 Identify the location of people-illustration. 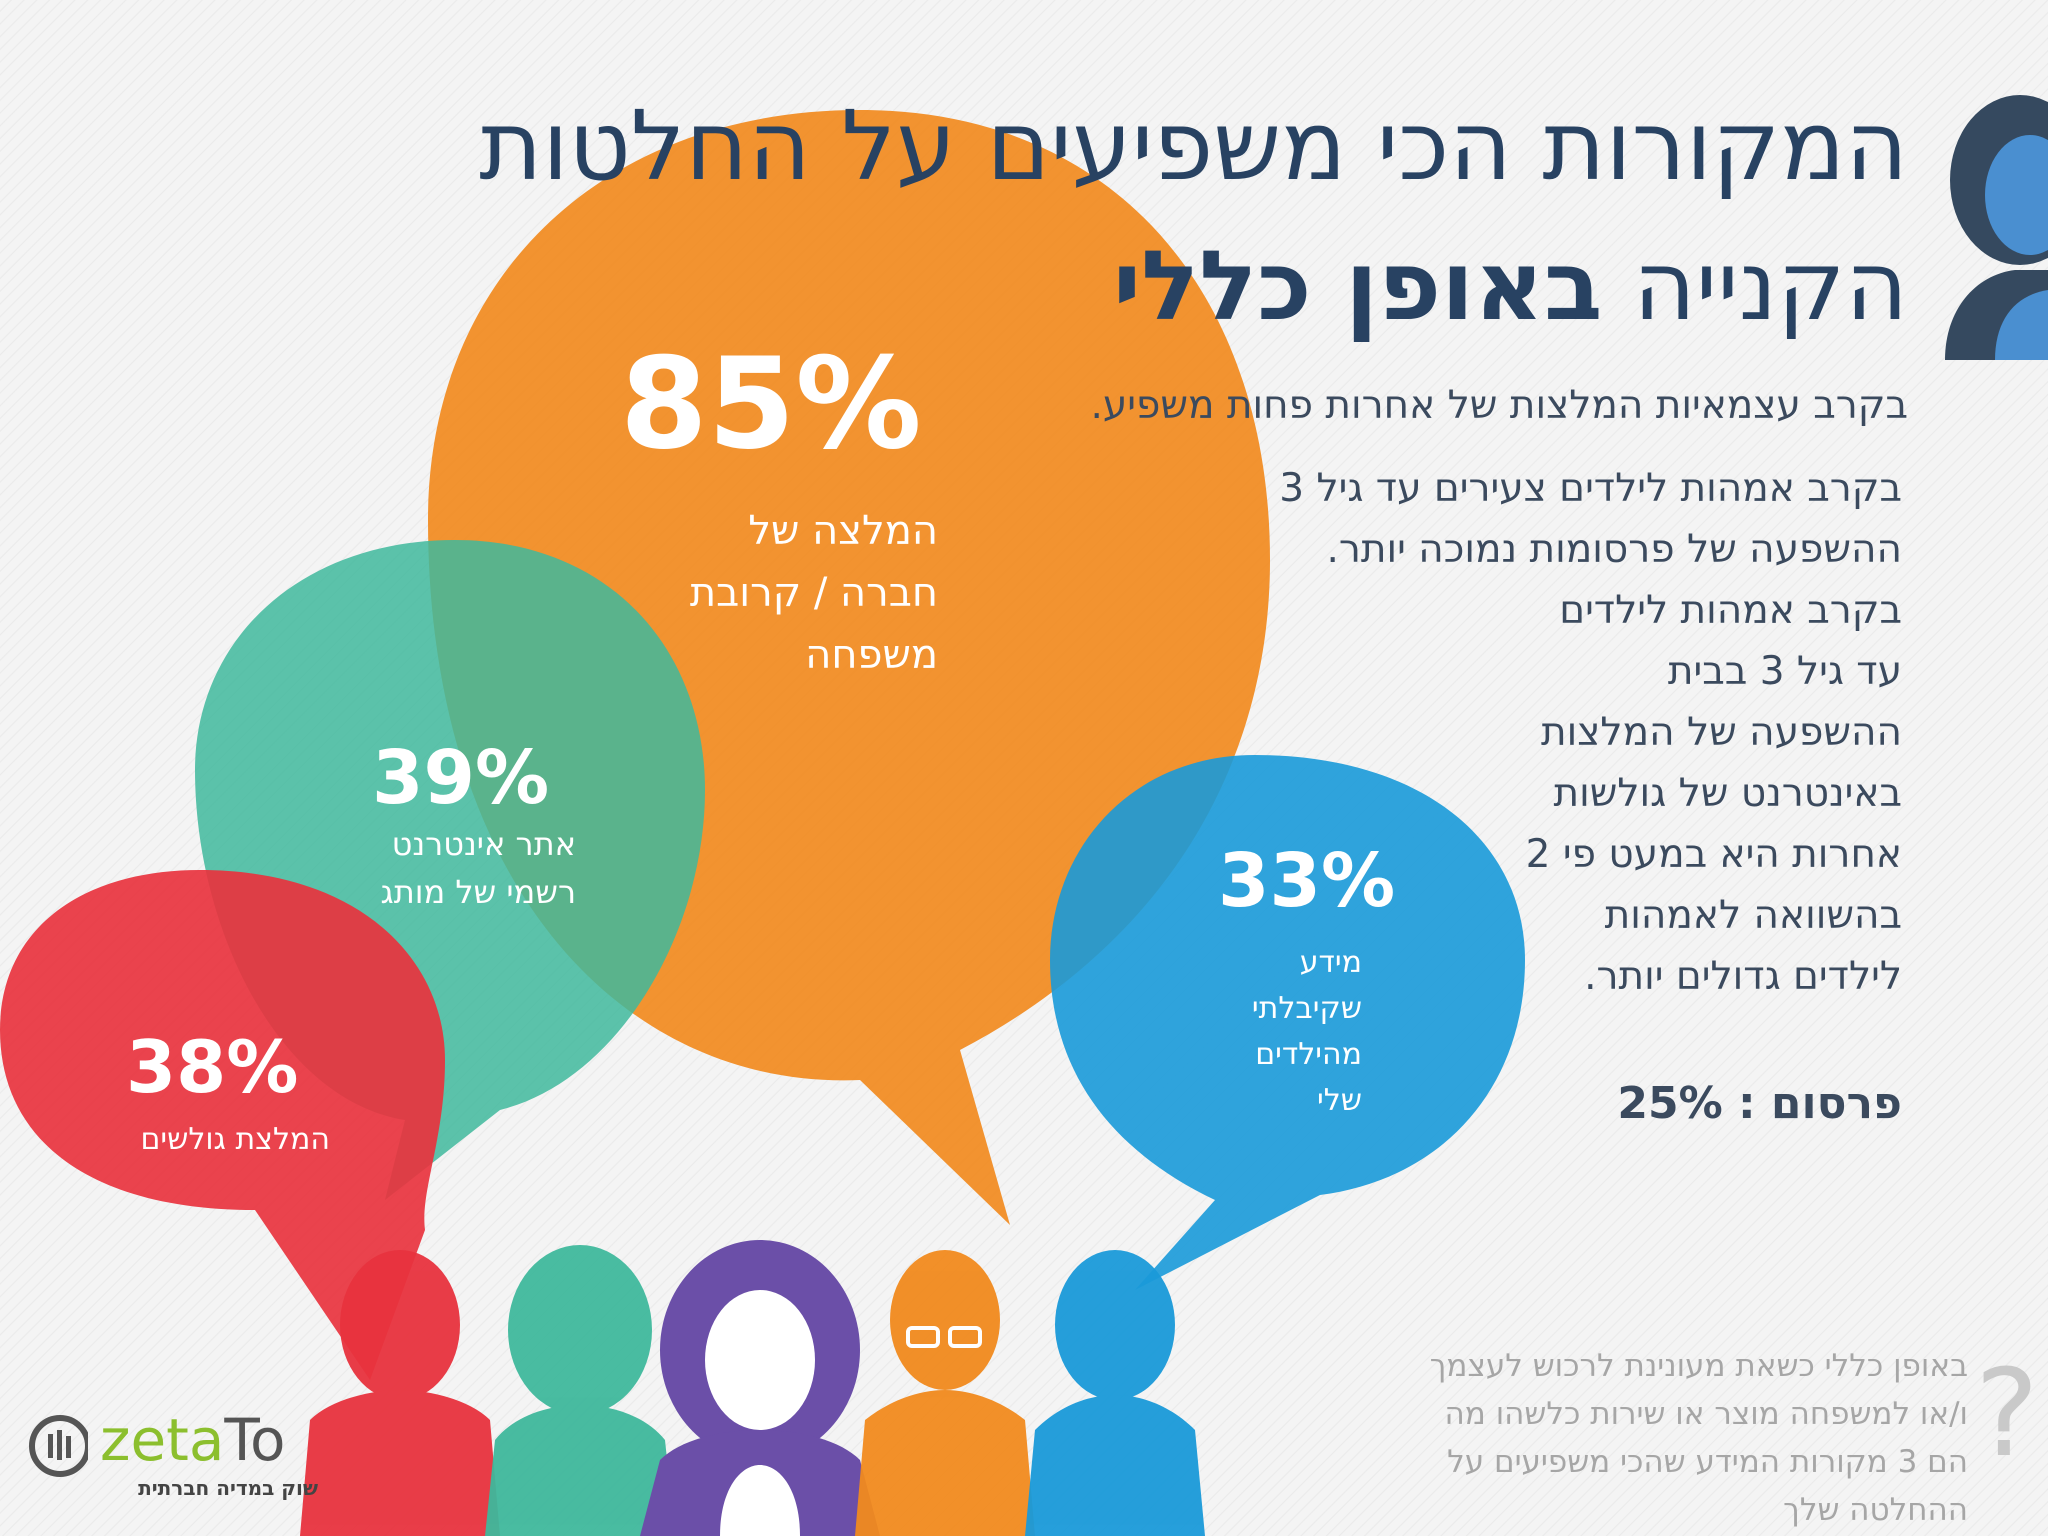
(752, 1388).